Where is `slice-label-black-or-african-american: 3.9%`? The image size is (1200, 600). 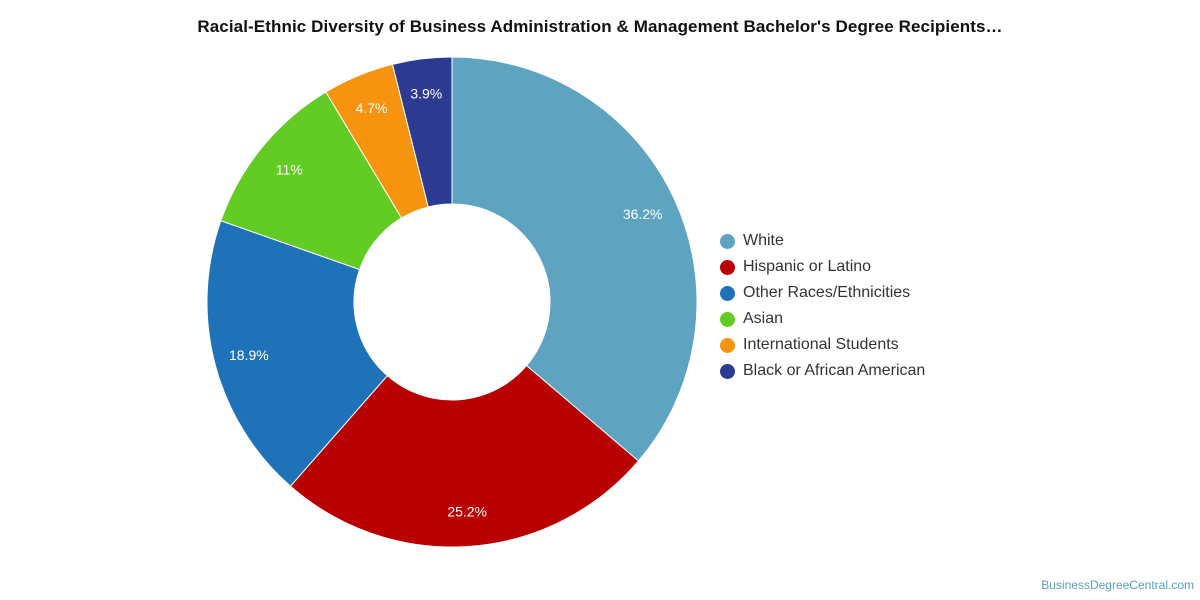 slice-label-black-or-african-american: 3.9% is located at coordinates (426, 94).